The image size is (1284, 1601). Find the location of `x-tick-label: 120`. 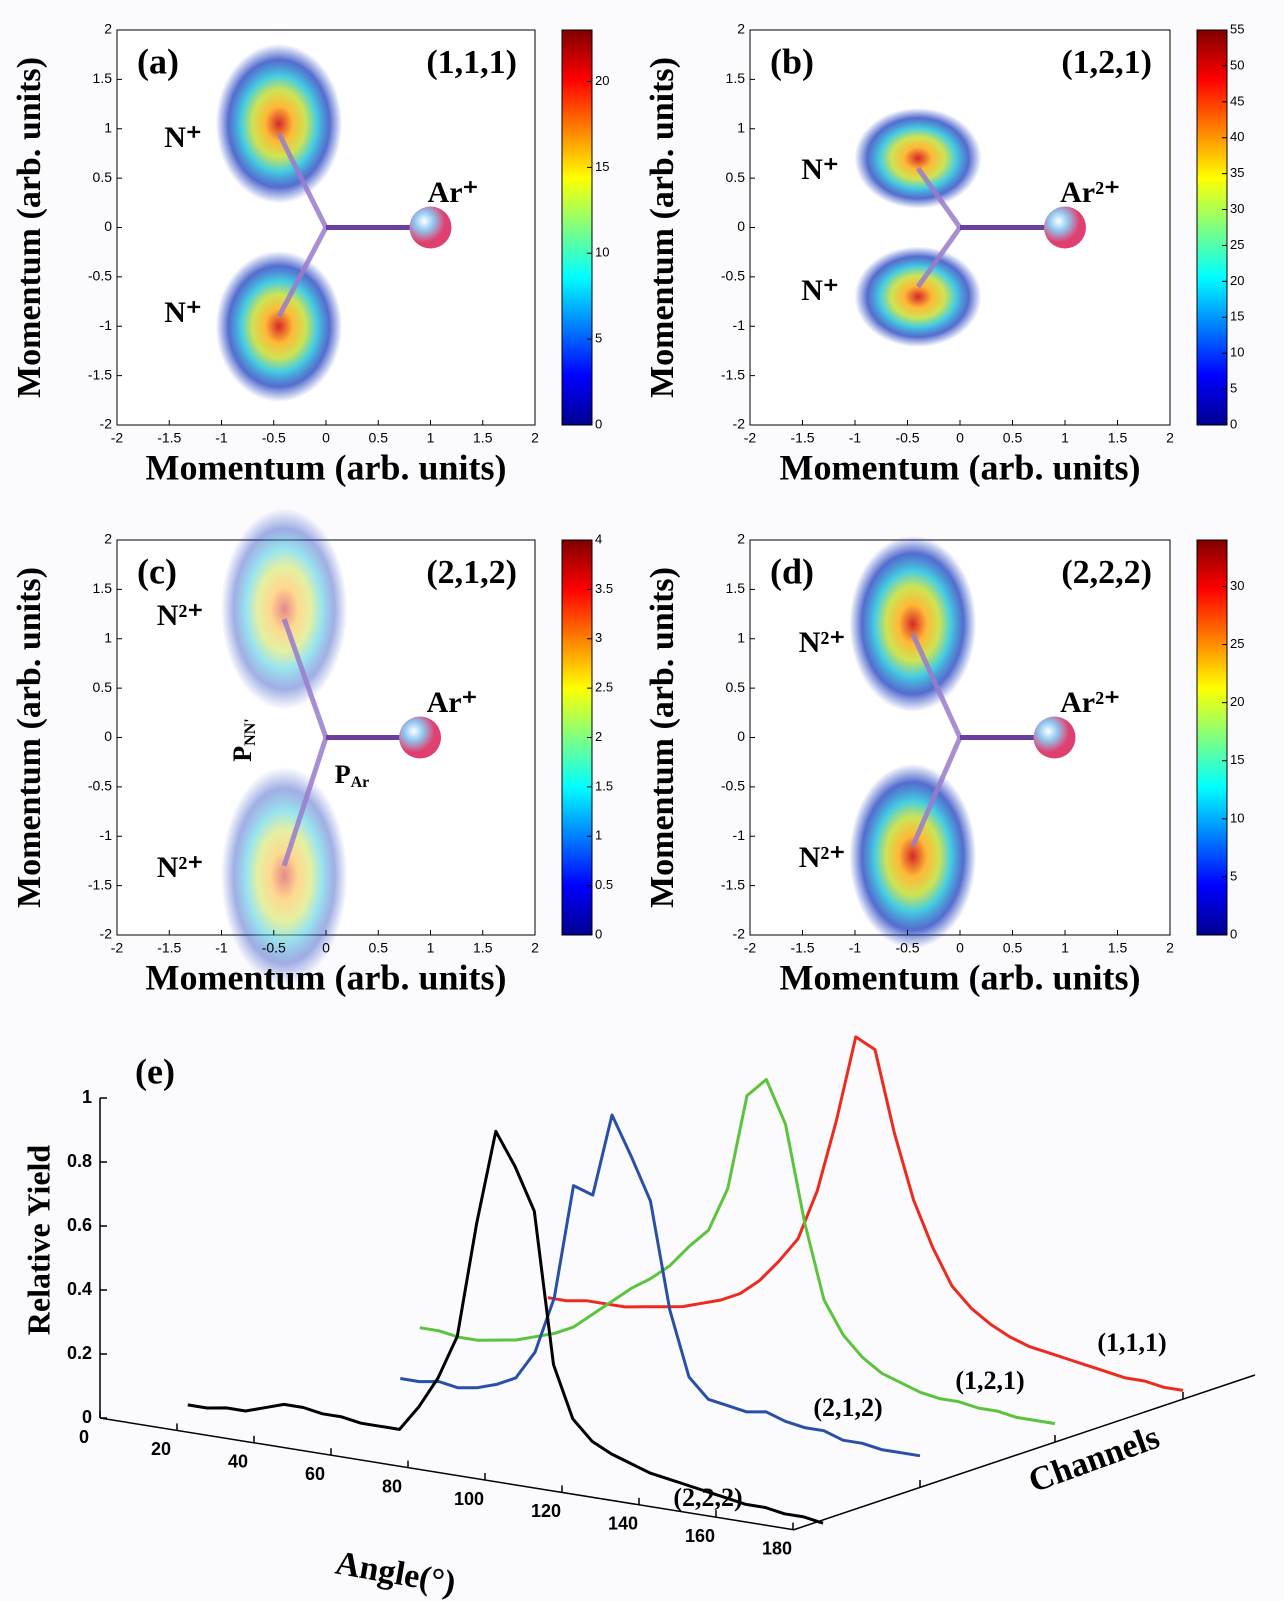

x-tick-label: 120 is located at coordinates (546, 1511).